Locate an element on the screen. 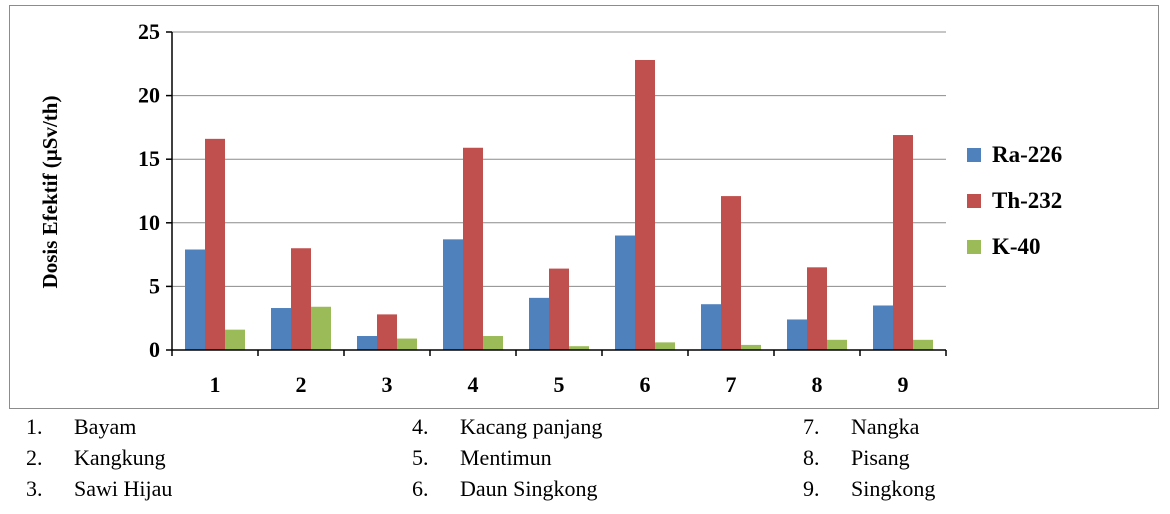  key-label: Kacang panjang is located at coordinates (531, 426).